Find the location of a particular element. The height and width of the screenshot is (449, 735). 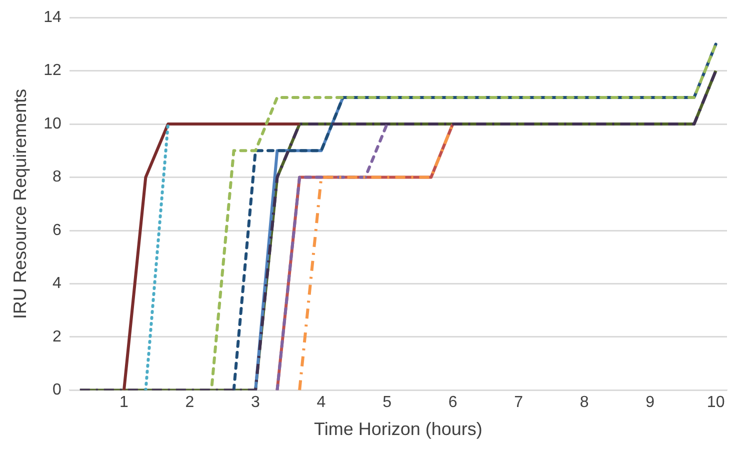

y-axis-title: IRU Resource Requirements is located at coordinates (20, 203).